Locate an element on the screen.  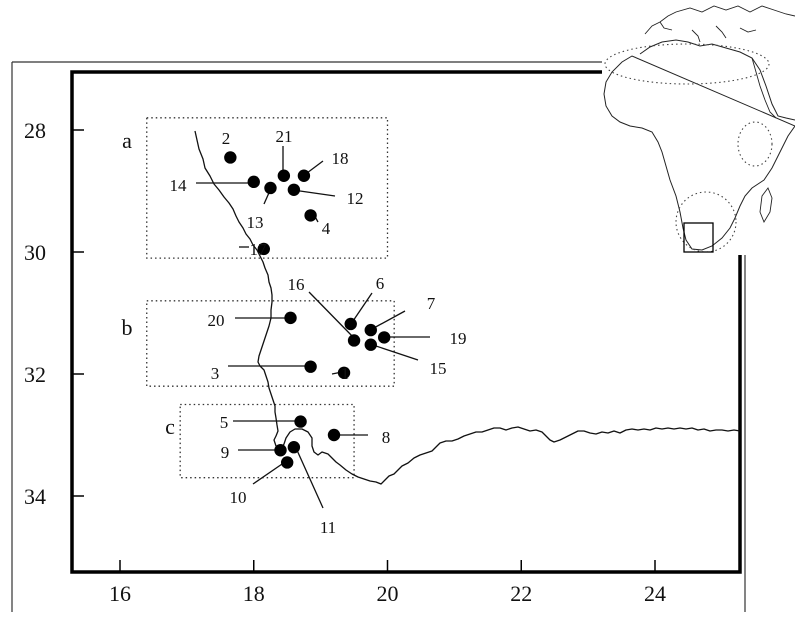
y-axis: 28 30 32 34 is located at coordinates (54, 313).